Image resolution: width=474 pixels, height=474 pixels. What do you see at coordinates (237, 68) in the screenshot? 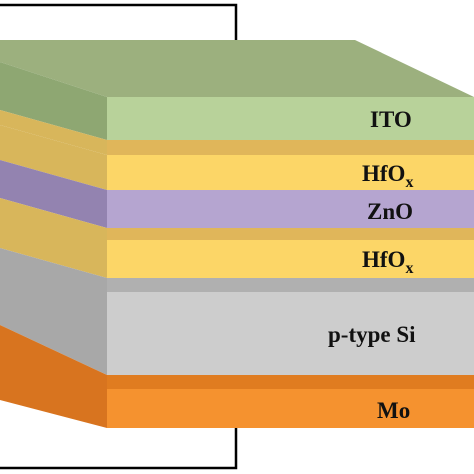
I see `stack-top-surface` at bounding box center [237, 68].